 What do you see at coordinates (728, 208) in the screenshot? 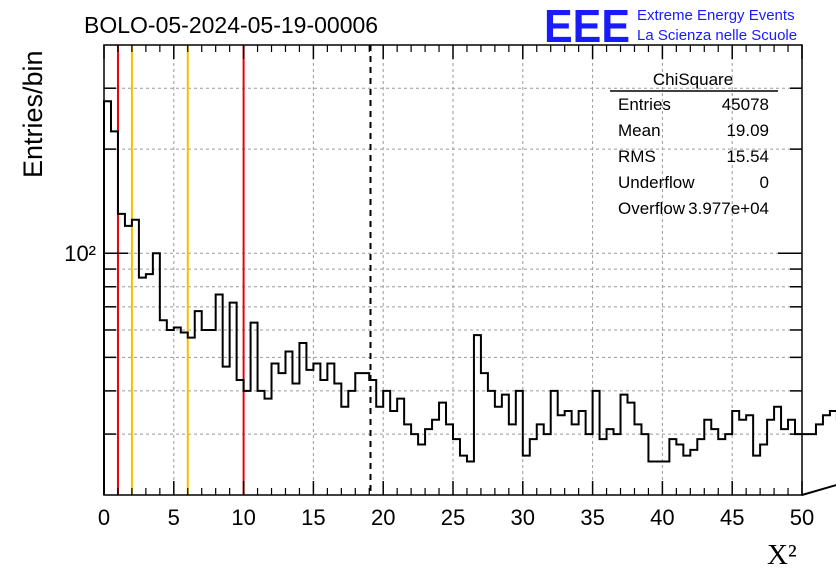
I see `stats-row-value: 3.977e+04` at bounding box center [728, 208].